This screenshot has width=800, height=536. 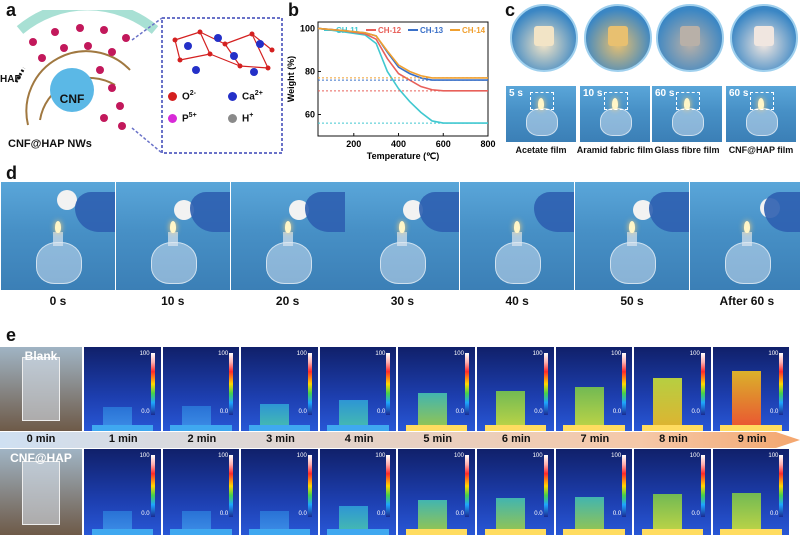 I want to click on legend-label: CH-12, so click(x=390, y=30).